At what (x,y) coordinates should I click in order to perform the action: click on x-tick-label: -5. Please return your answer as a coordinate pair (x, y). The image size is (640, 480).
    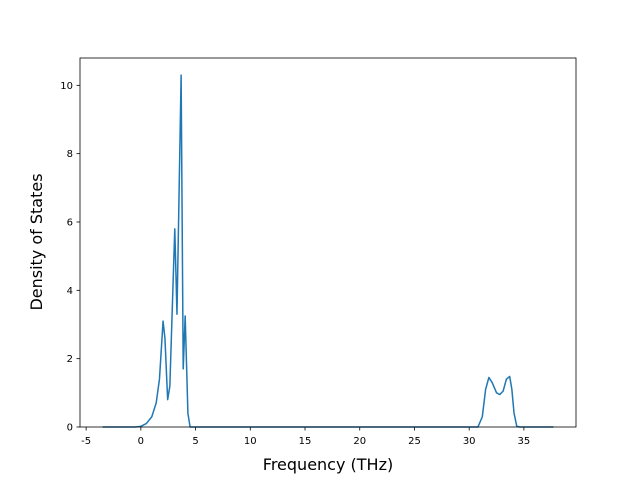
    Looking at the image, I should click on (86, 441).